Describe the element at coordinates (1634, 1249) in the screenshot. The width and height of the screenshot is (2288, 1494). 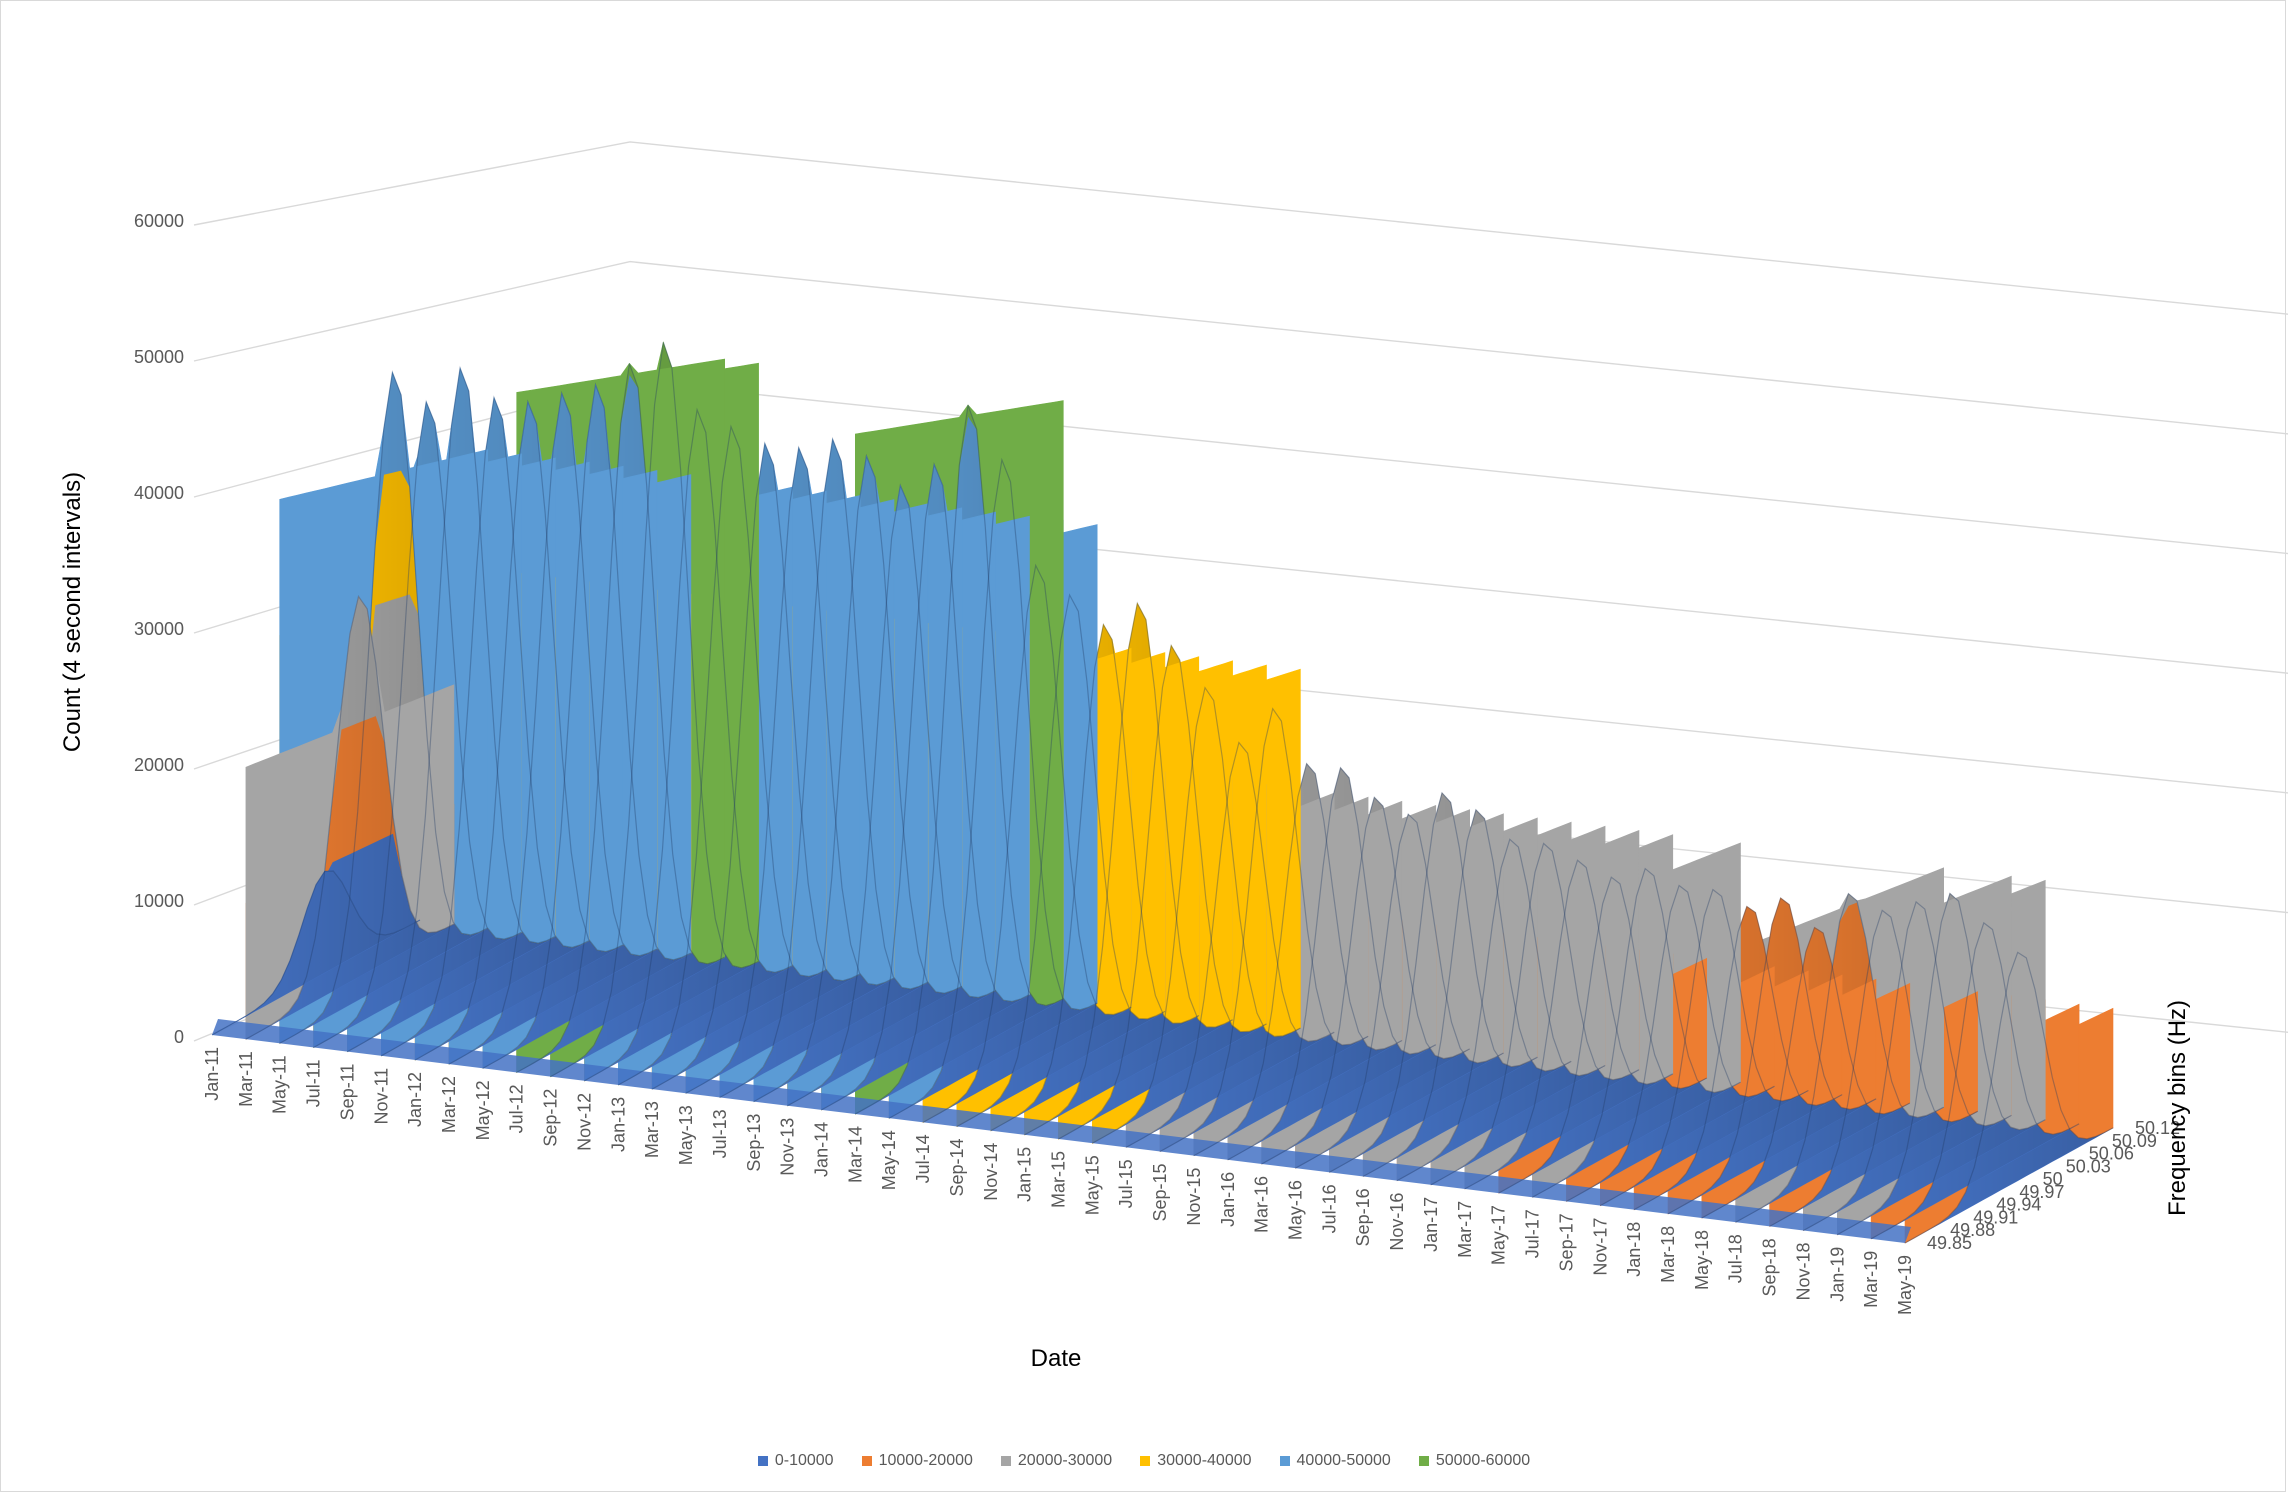
I see `x-tick-label: Jan-18` at that location.